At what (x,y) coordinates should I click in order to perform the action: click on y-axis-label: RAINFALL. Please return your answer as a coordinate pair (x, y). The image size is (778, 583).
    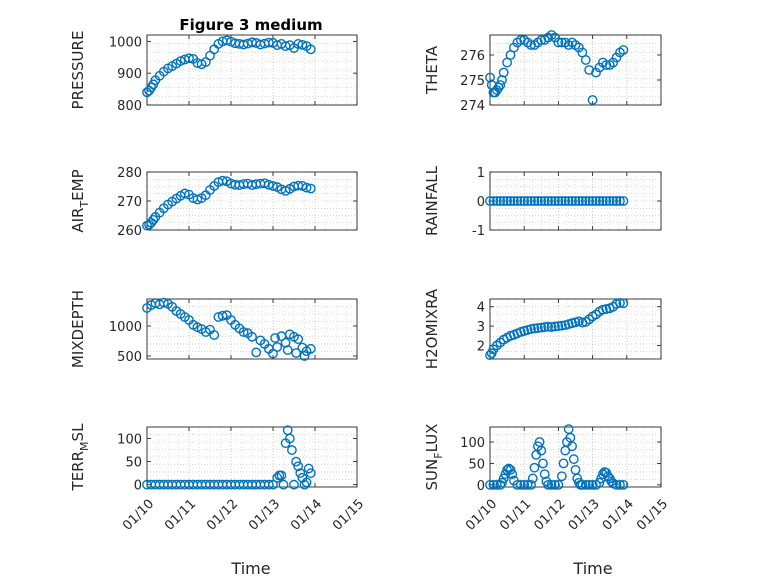
    Looking at the image, I should click on (432, 200).